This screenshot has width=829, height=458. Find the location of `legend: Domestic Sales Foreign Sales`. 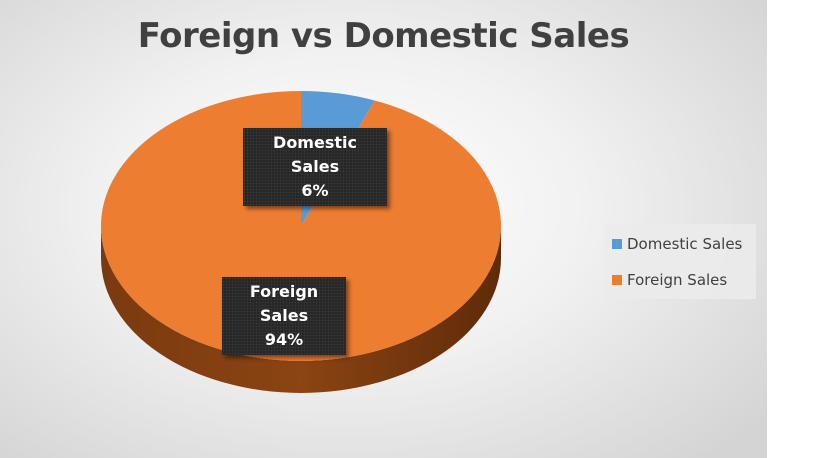

legend: Domestic Sales Foreign Sales is located at coordinates (680, 261).